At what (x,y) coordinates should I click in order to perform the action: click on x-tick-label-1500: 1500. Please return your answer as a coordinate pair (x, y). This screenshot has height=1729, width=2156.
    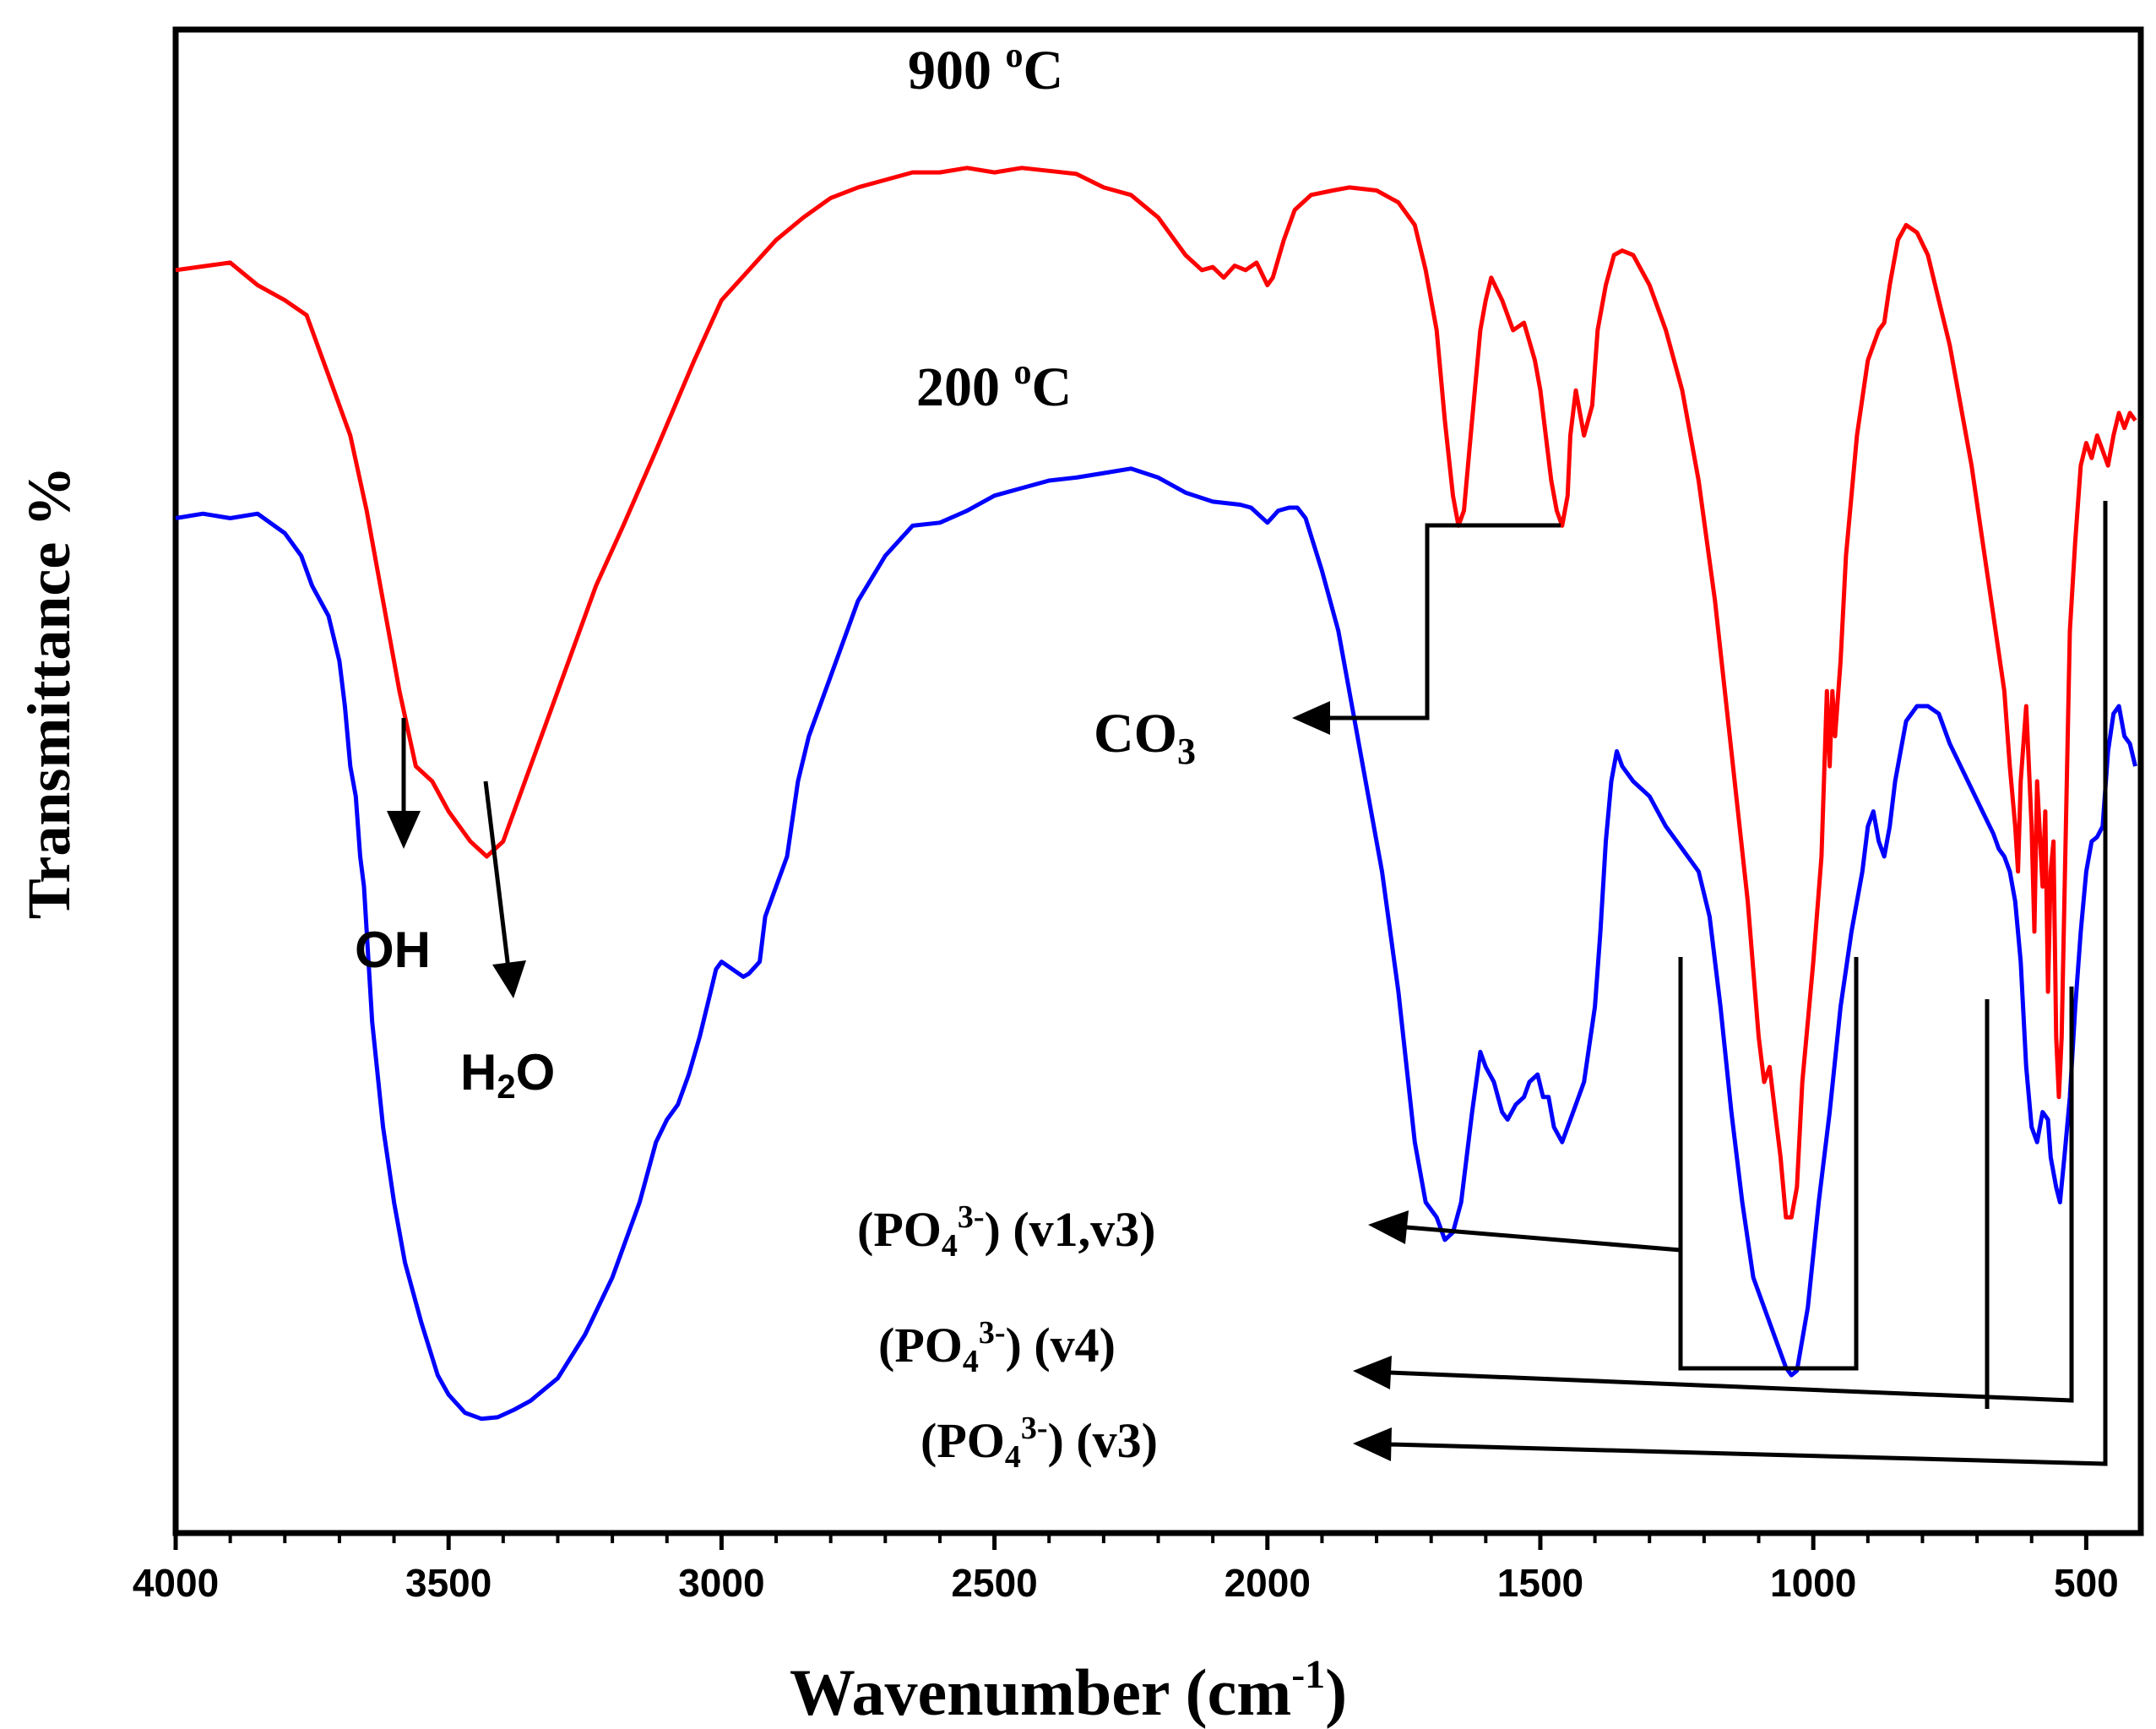
    Looking at the image, I should click on (1540, 1583).